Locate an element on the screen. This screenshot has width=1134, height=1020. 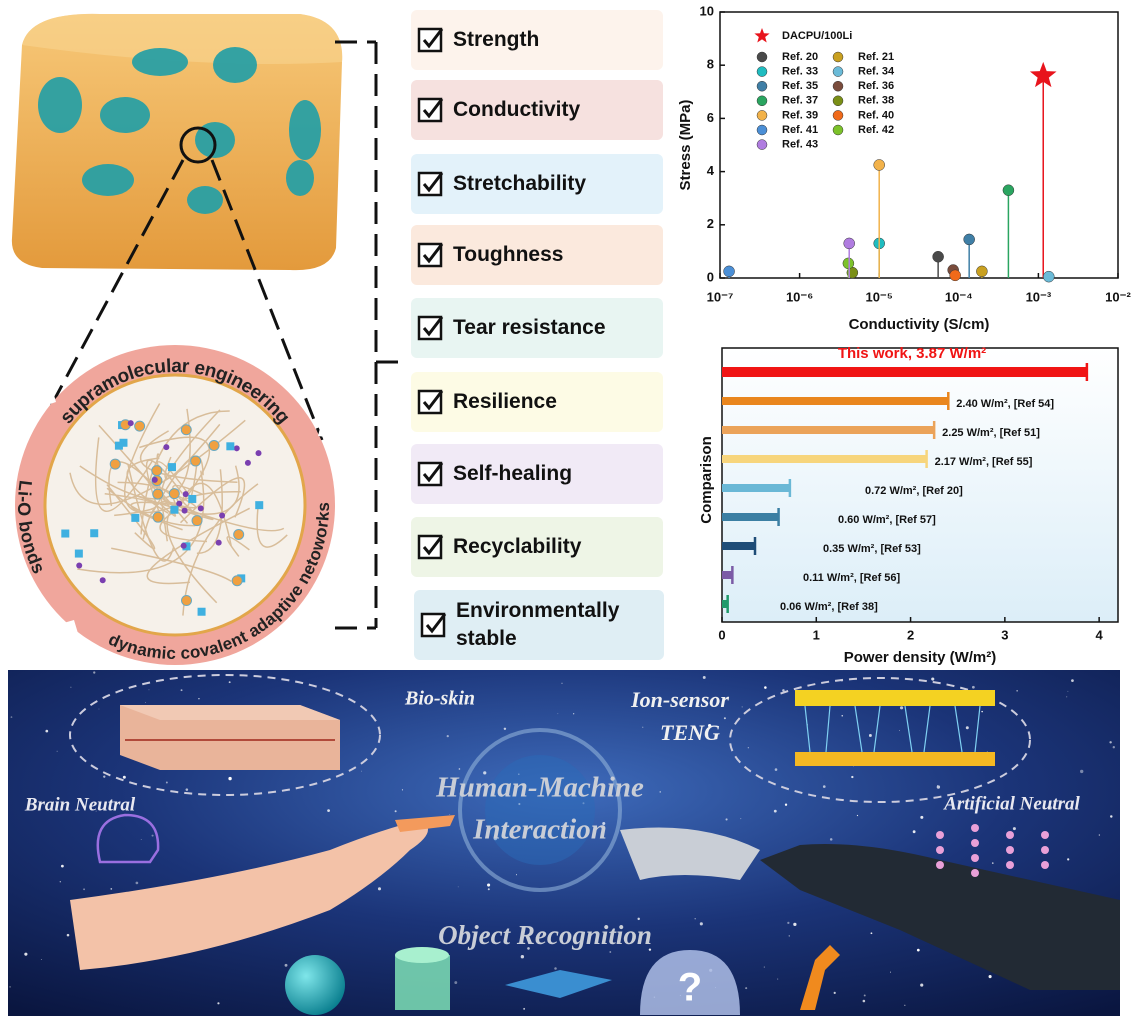
y-axis-title: Comparison is located at coordinates (706, 480).